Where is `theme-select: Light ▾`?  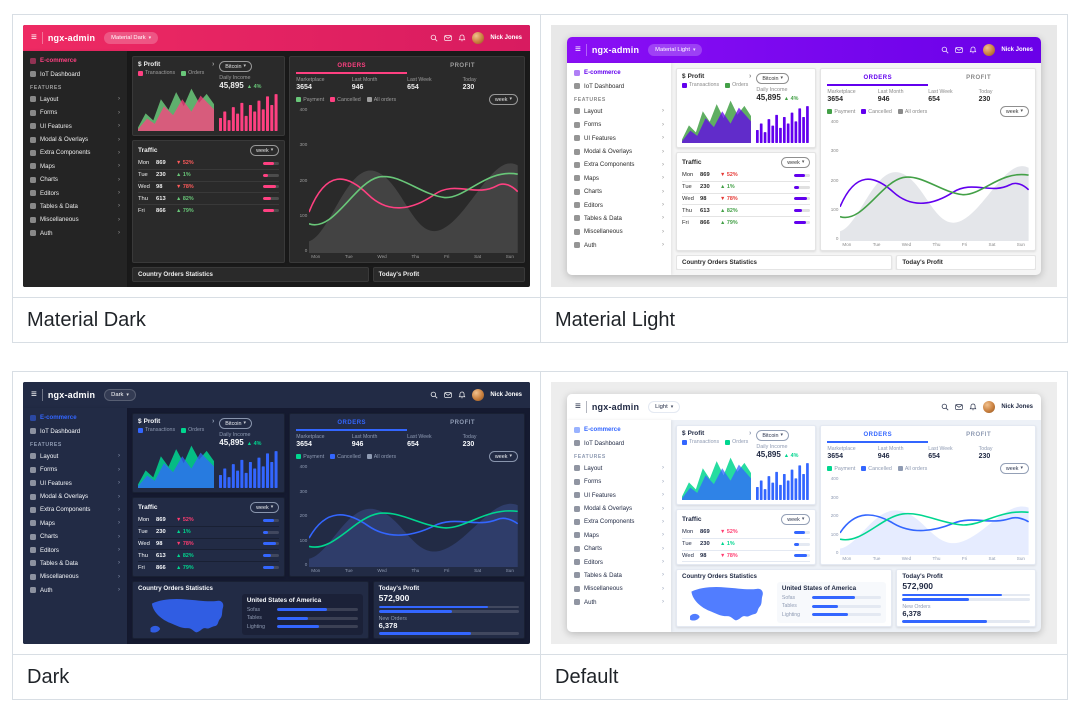 theme-select: Light ▾ is located at coordinates (664, 407).